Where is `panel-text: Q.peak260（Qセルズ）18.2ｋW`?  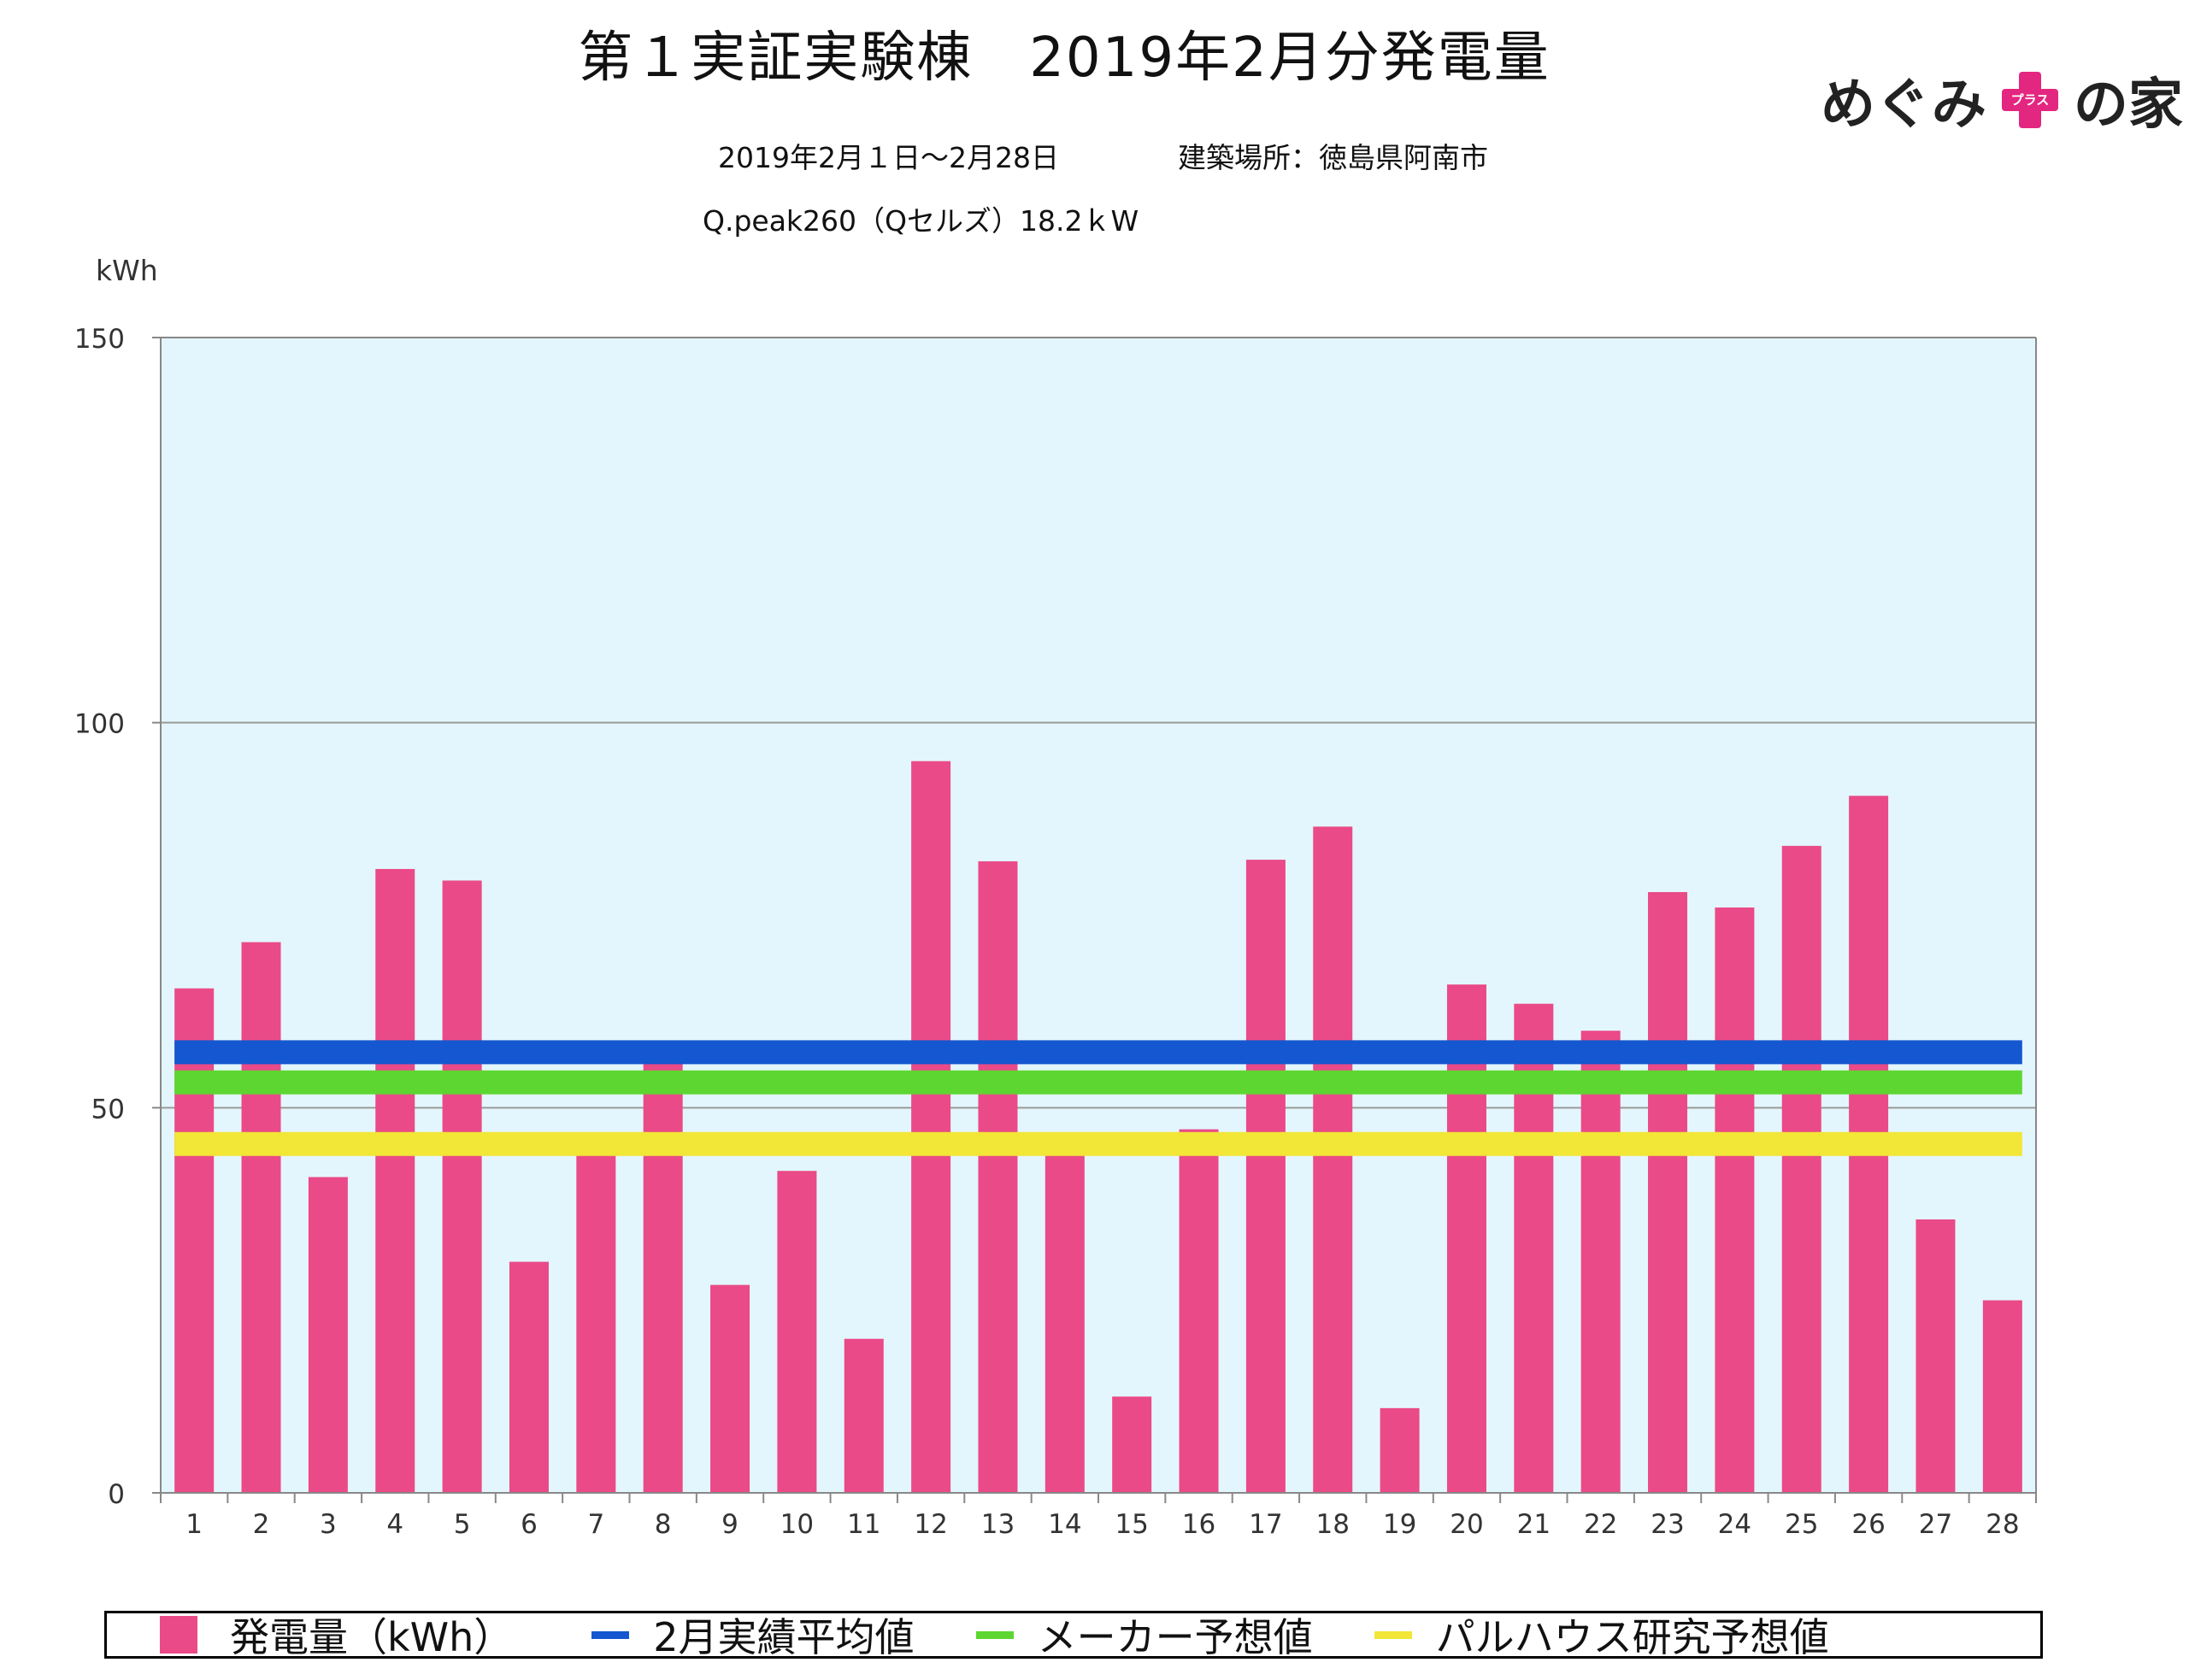
panel-text: Q.peak260（Qセルズ）18.2ｋW is located at coordinates (921, 221).